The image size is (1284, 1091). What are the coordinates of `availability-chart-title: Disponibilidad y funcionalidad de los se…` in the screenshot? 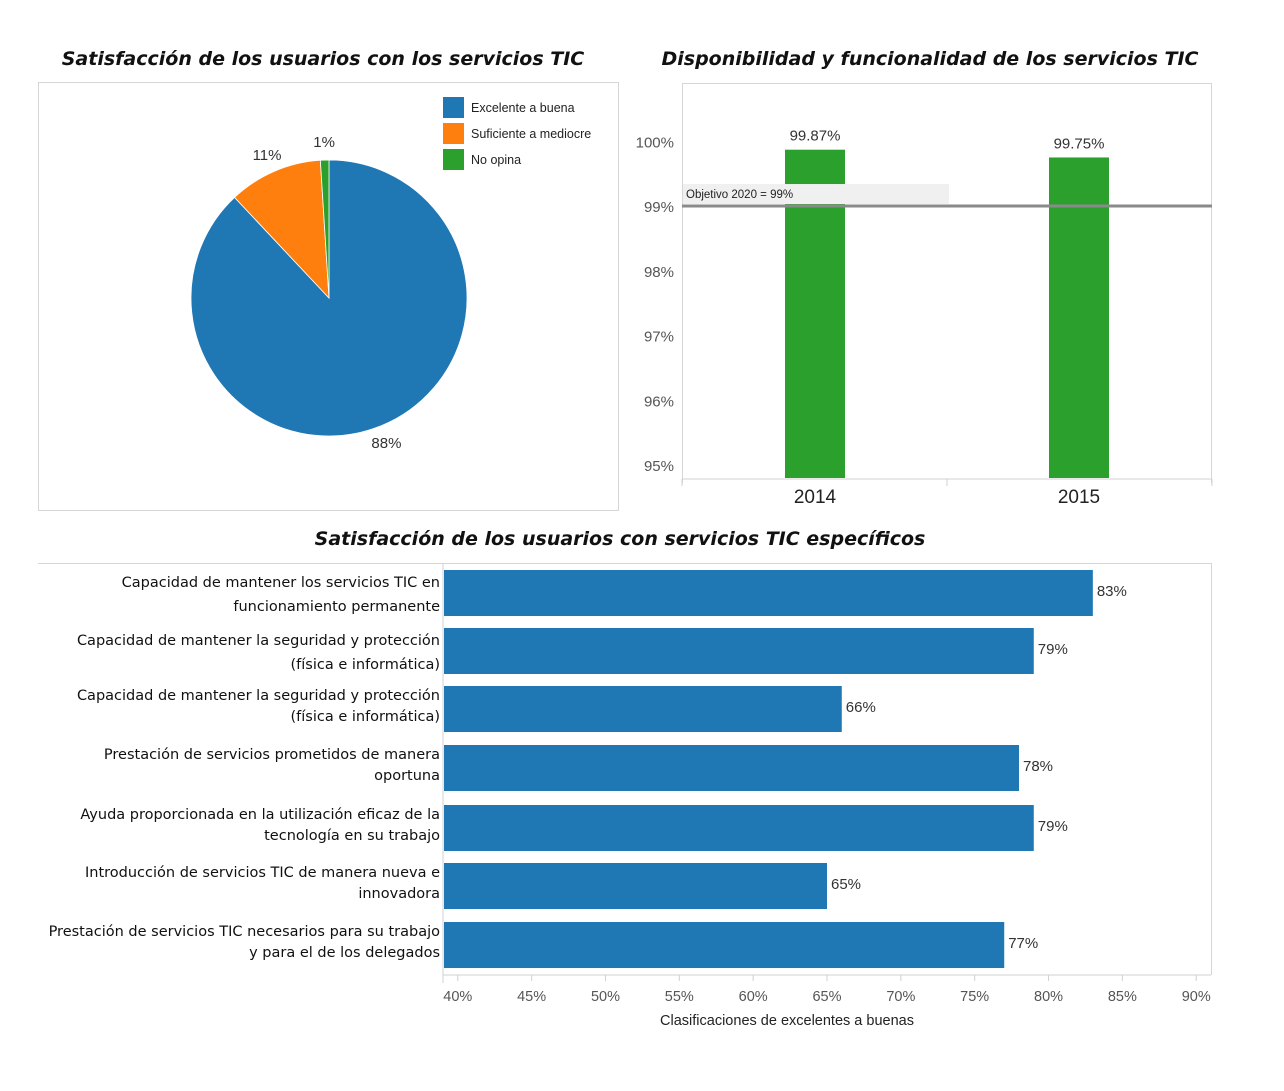 It's located at (930, 59).